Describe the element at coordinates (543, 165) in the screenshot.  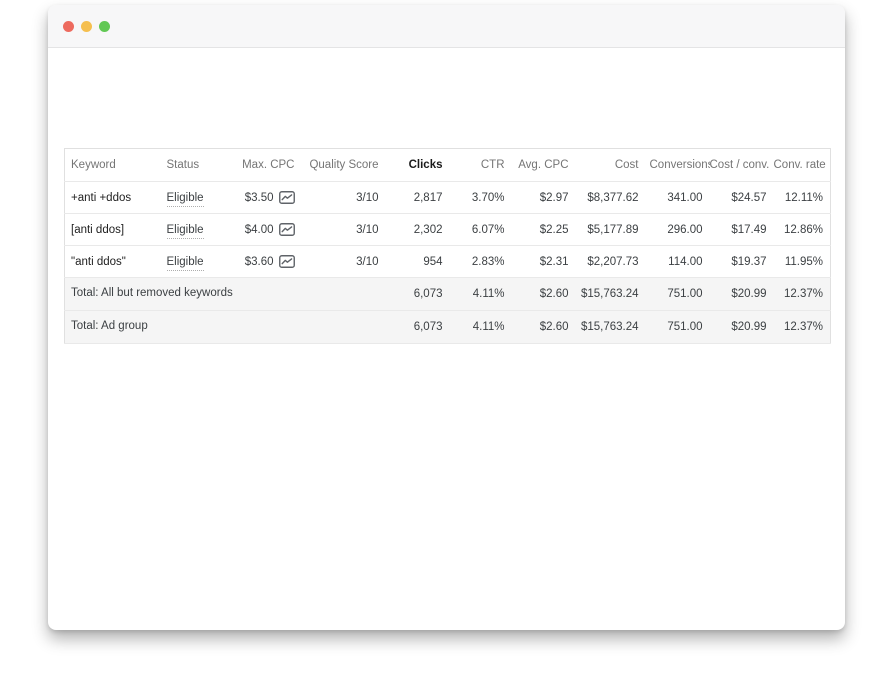
I see `col-header-avg-cpc: Avg. CPC` at that location.